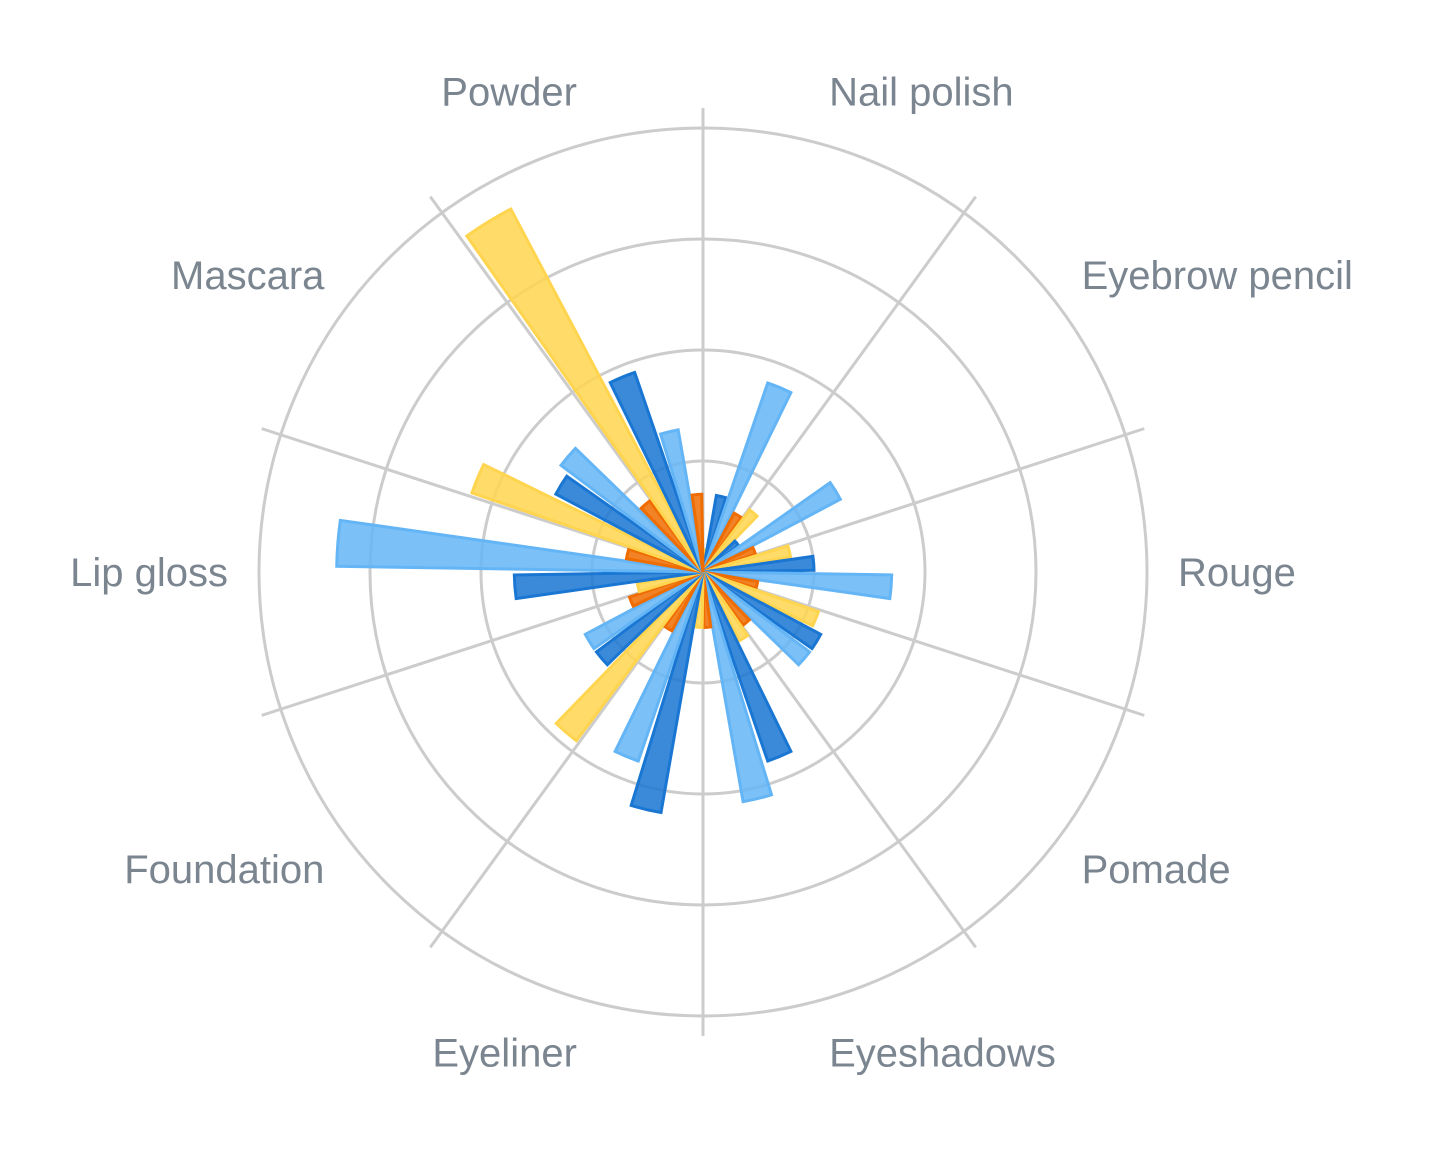 This screenshot has height=1176, width=1440. I want to click on bar-lip-gloss-s1, so click(669, 582).